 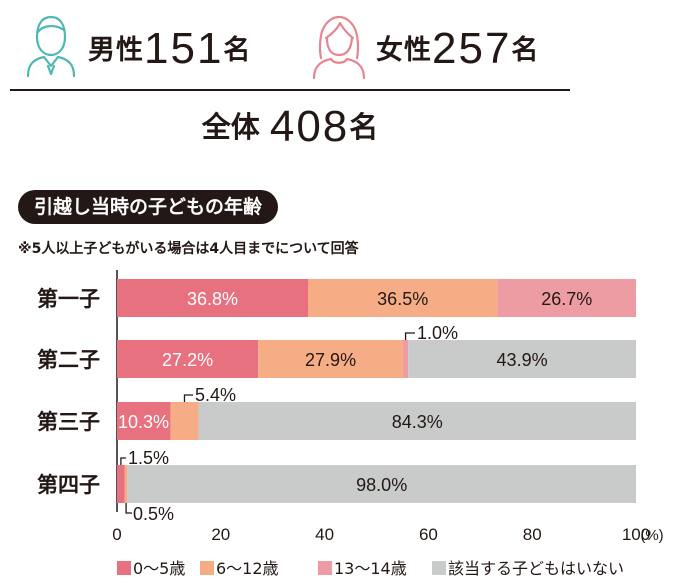 I want to click on data-label-4-4: 98.0%, so click(x=381, y=485).